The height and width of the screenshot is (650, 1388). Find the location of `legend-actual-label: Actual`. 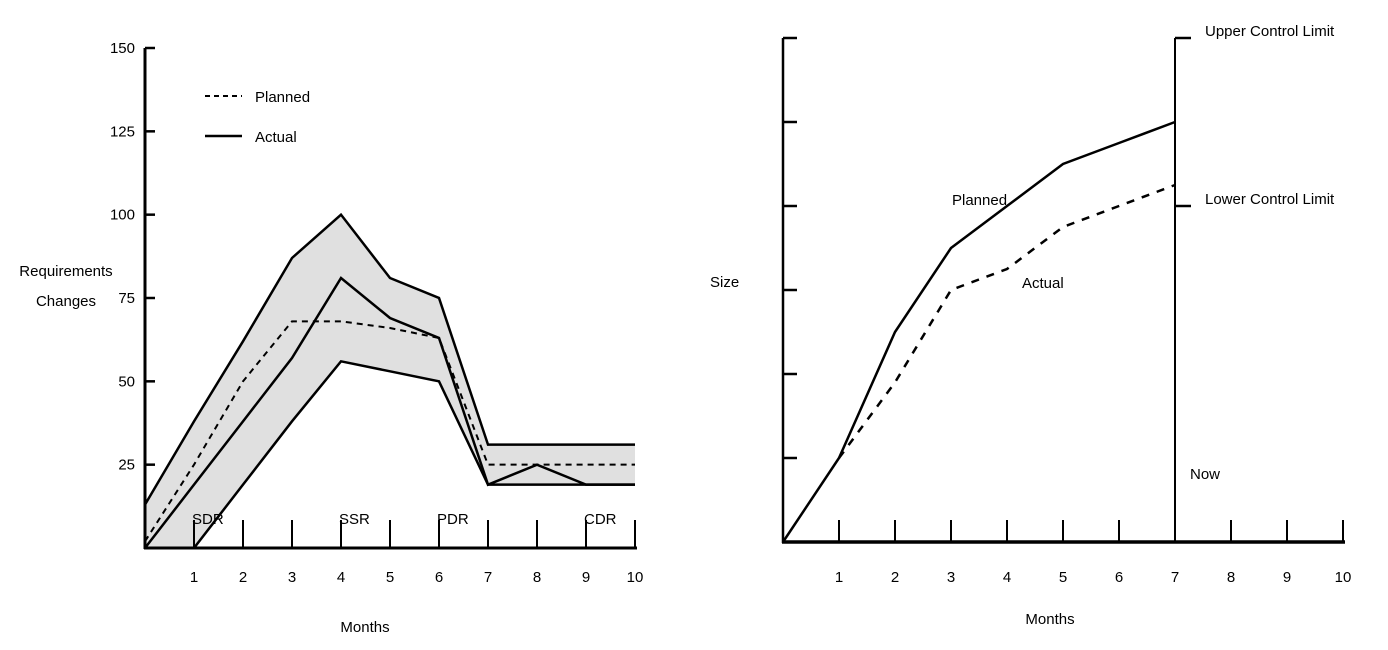

legend-actual-label: Actual is located at coordinates (276, 137).